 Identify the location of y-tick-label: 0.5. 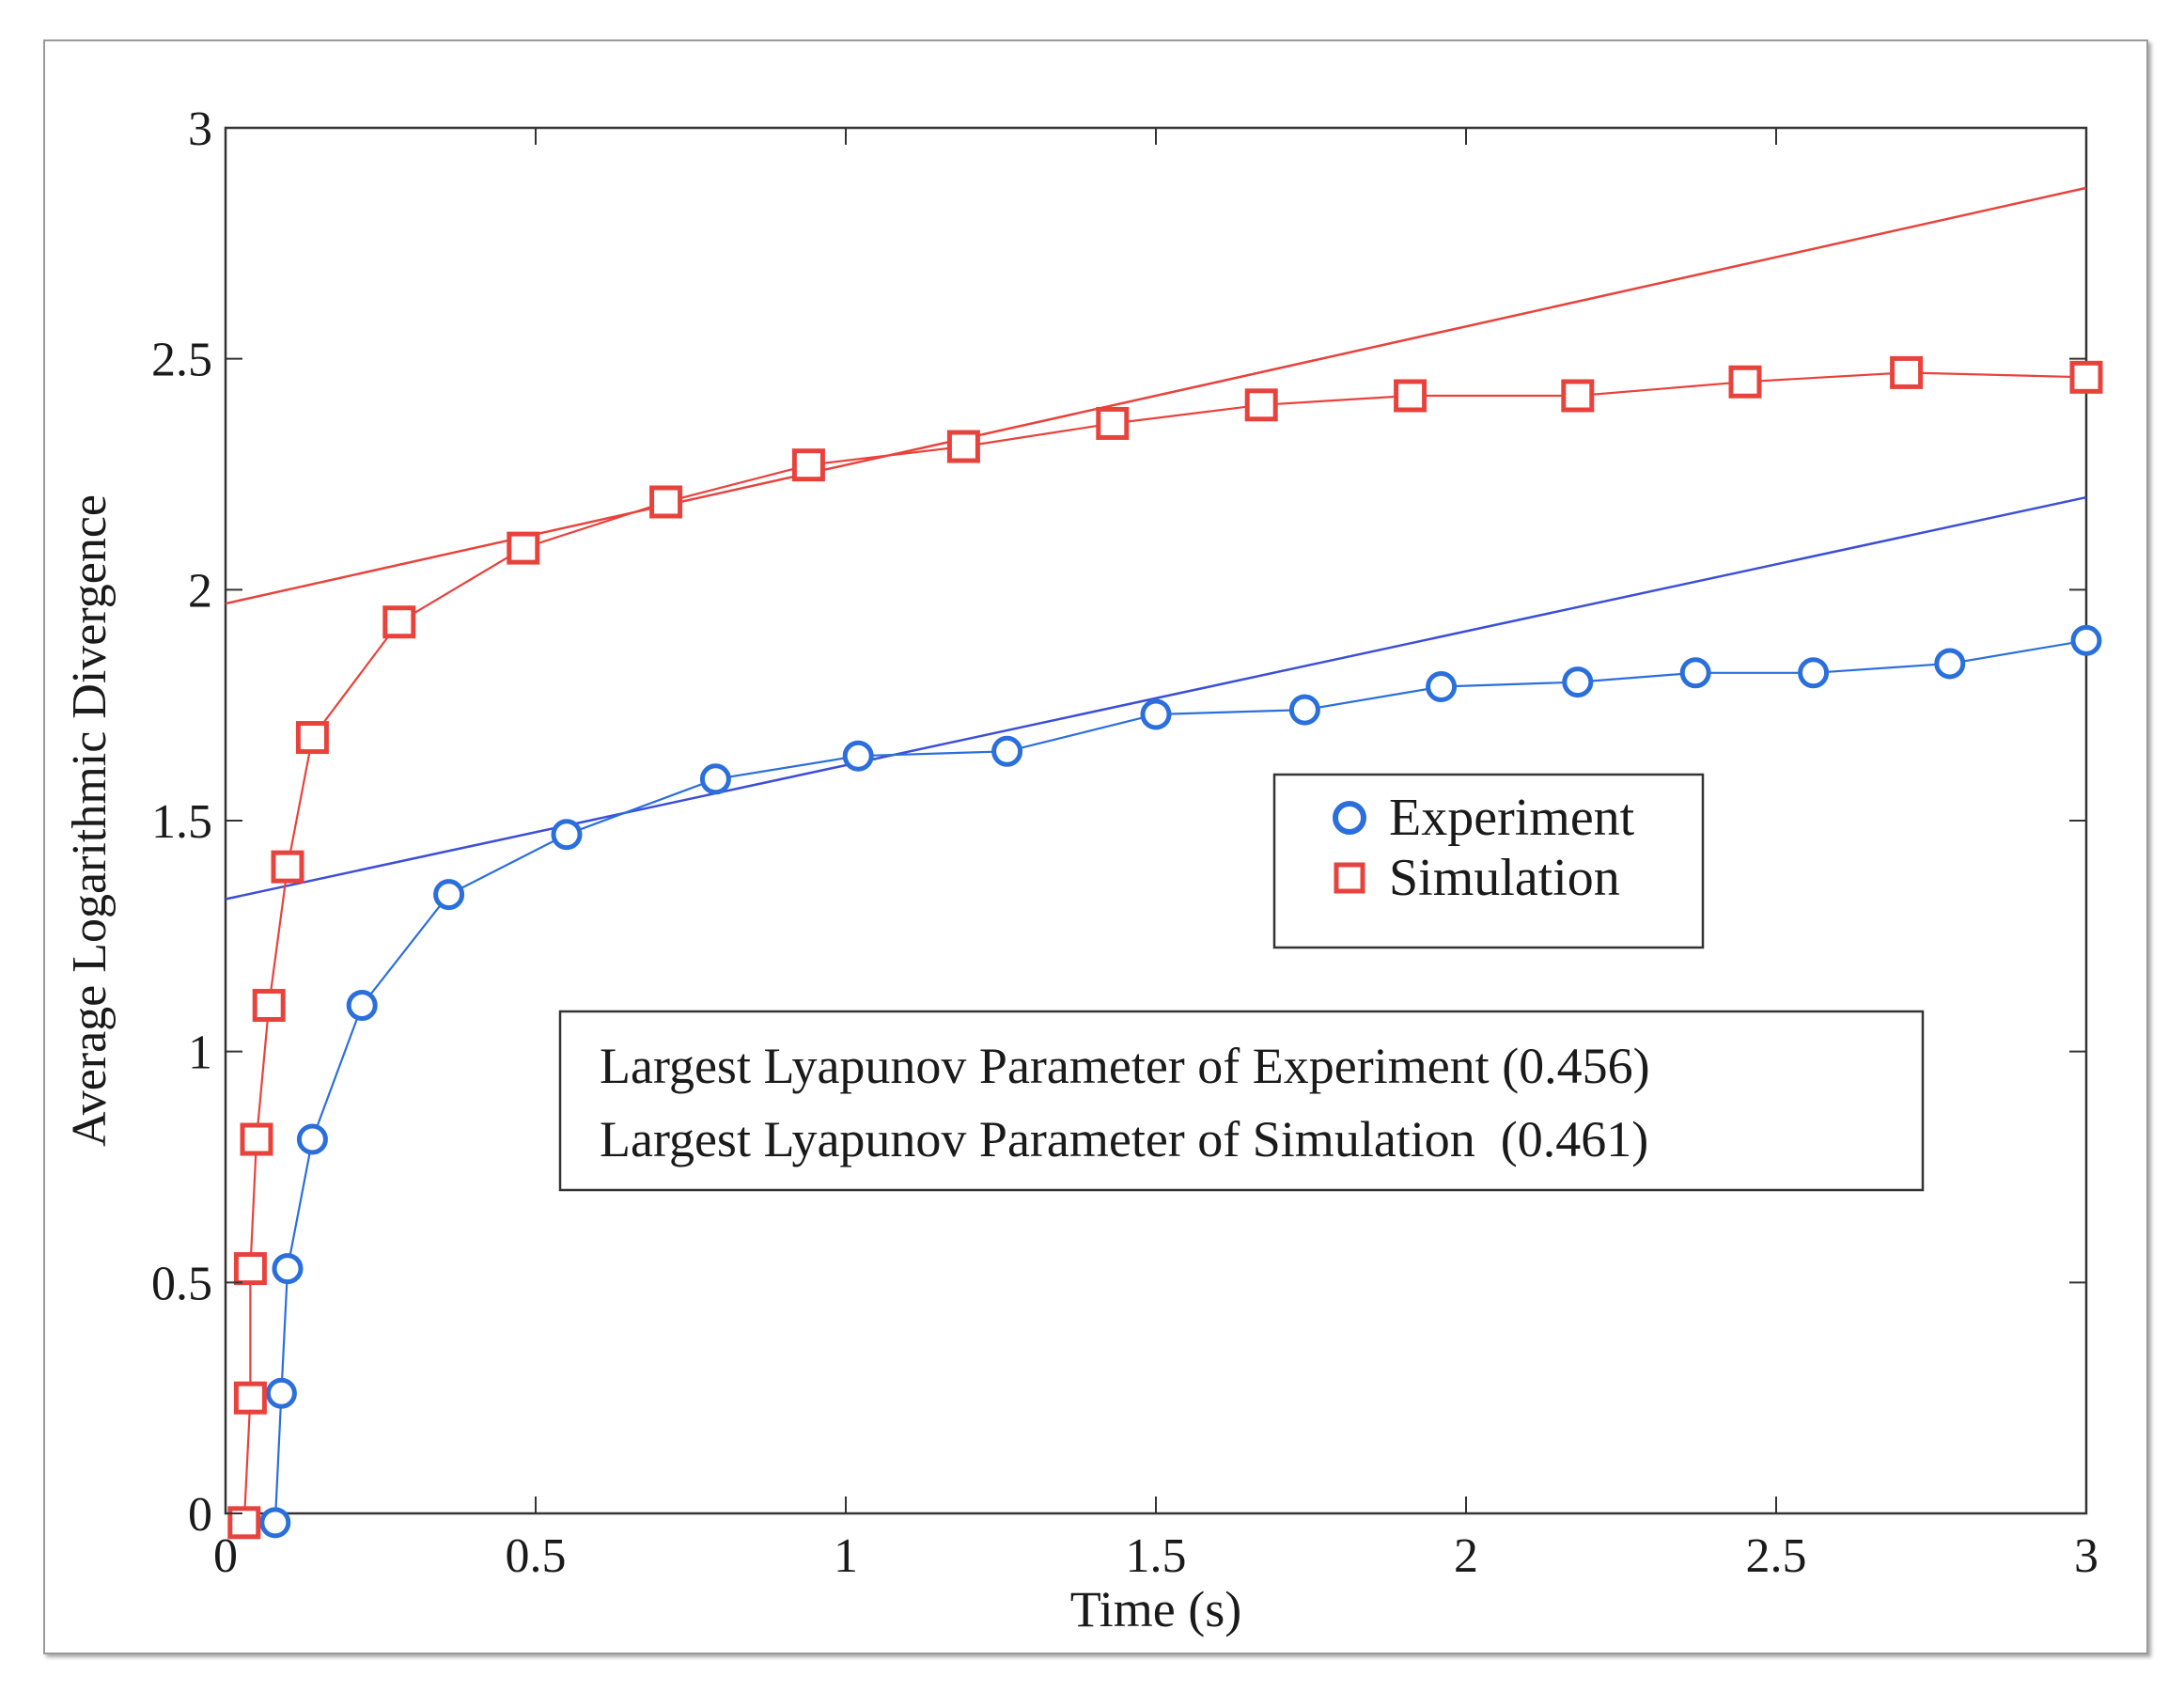
(181, 1283).